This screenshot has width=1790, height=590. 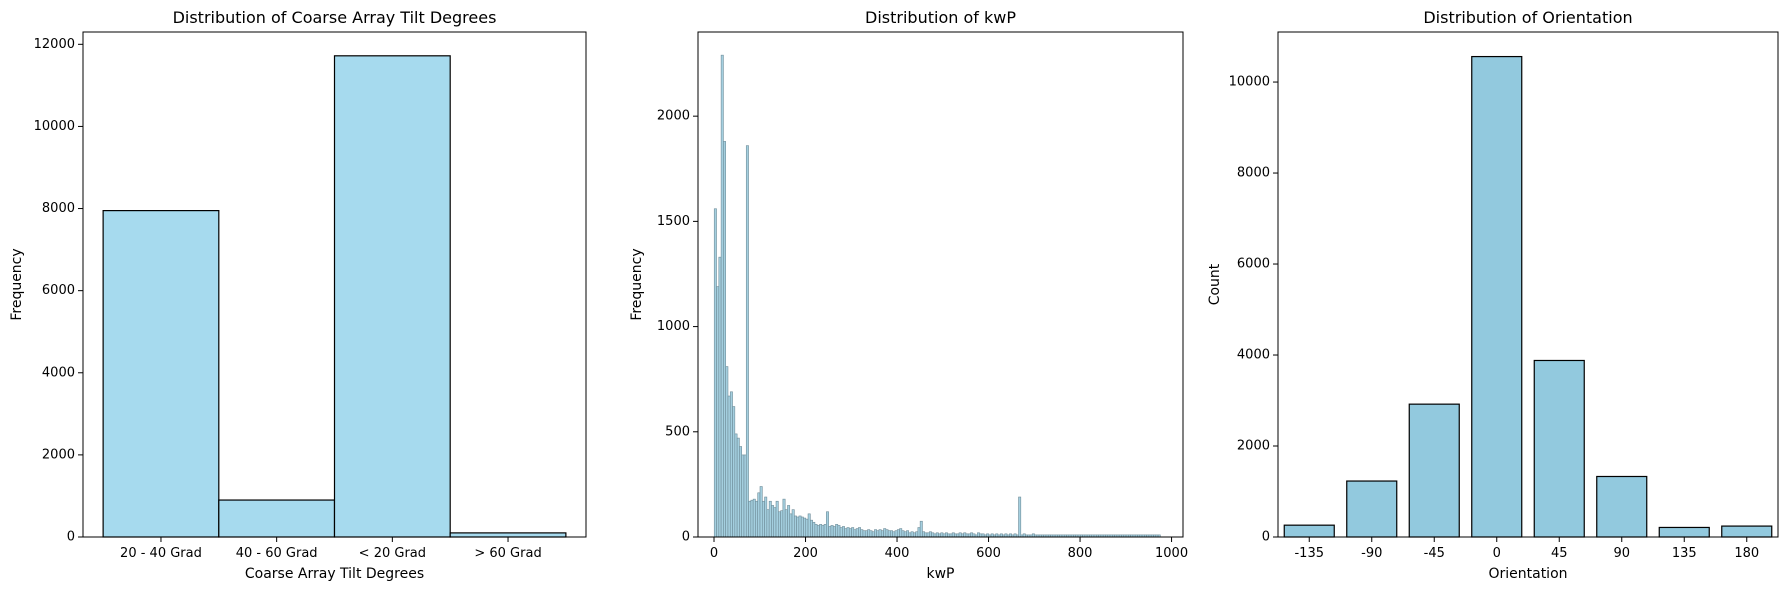 What do you see at coordinates (392, 296) in the screenshot?
I see `bar--20-grad` at bounding box center [392, 296].